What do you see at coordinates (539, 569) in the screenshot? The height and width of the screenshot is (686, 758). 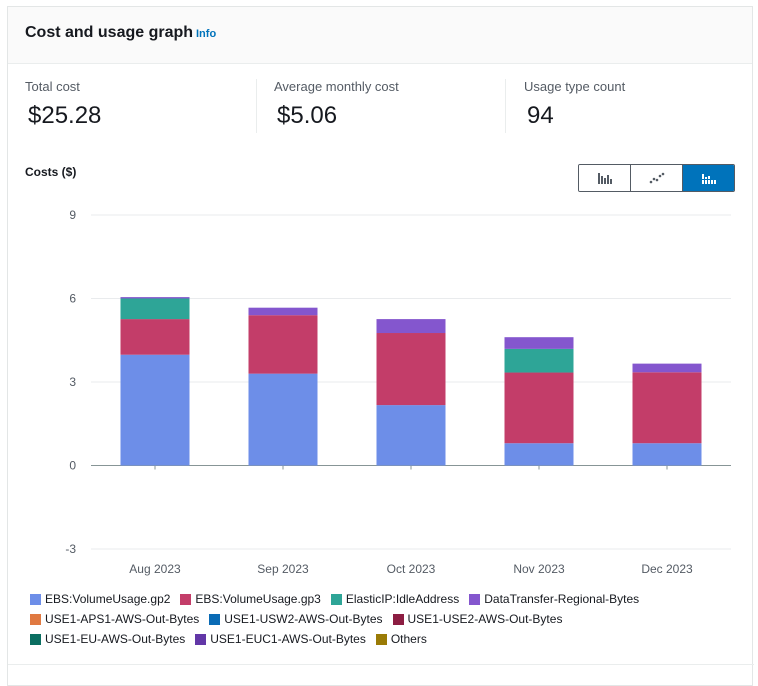 I see `x-tick-label: Nov 2023` at bounding box center [539, 569].